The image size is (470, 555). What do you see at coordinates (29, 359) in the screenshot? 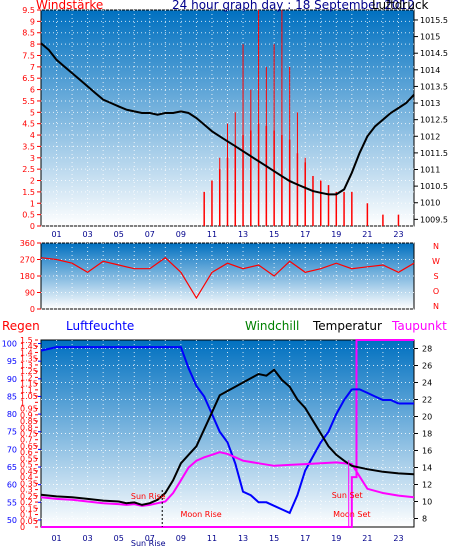
I see `rain-tick-label: 1.35` at bounding box center [29, 359].